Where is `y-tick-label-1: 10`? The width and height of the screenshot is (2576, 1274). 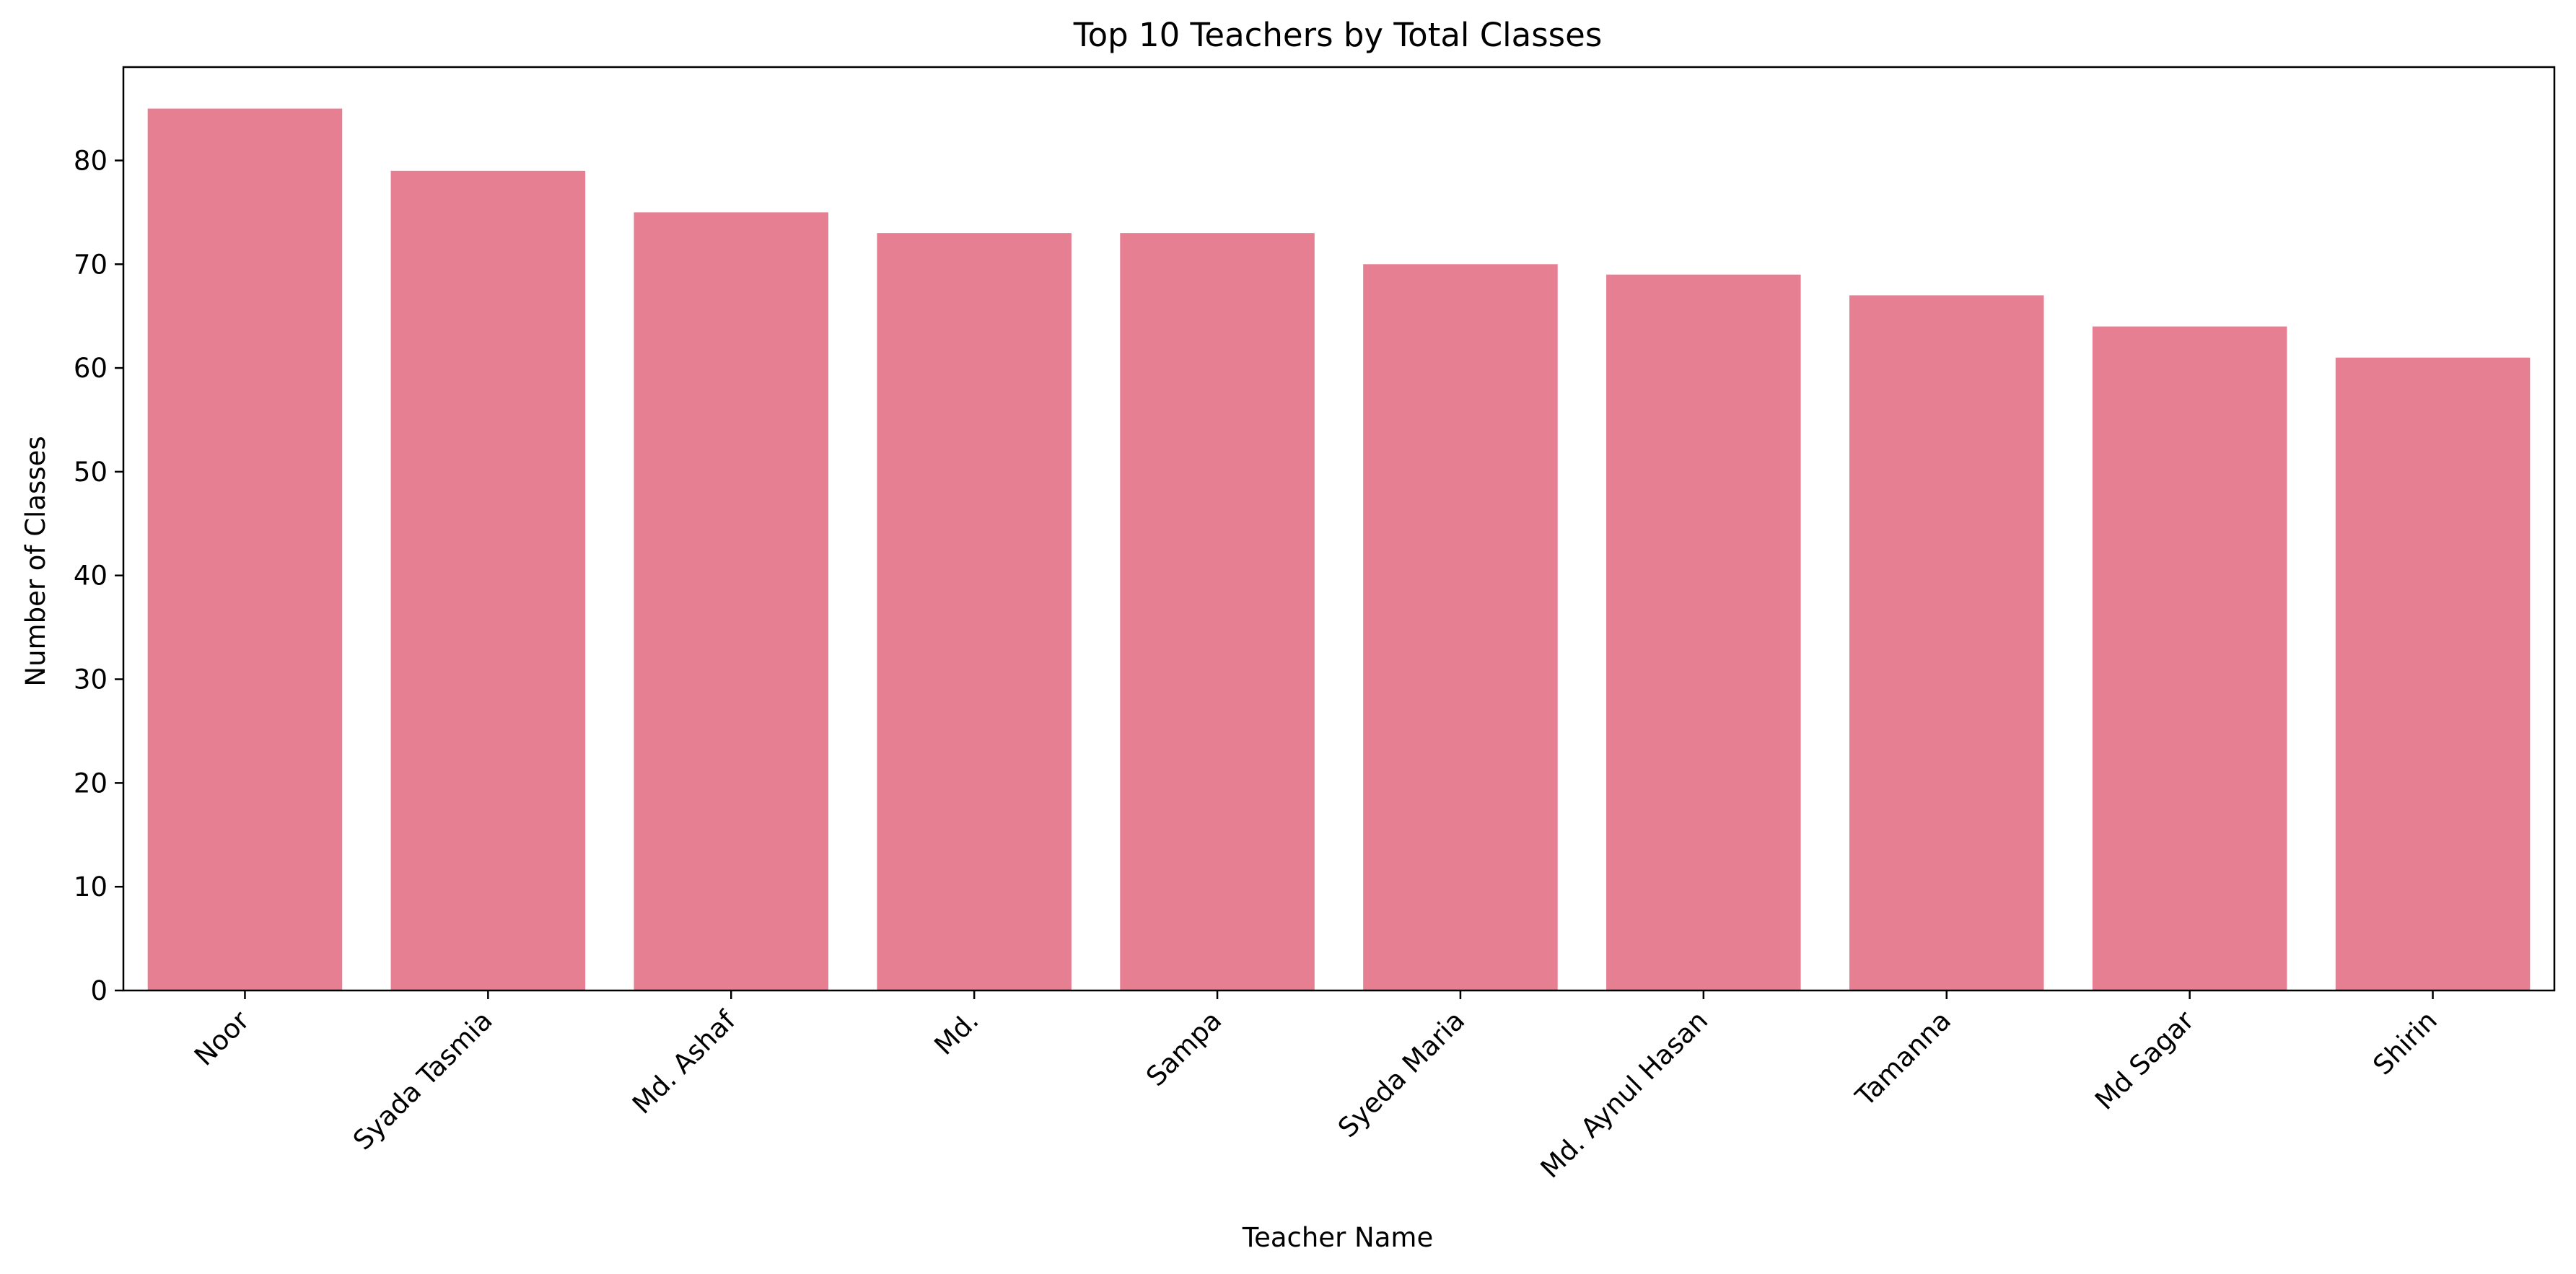
y-tick-label-1: 10 is located at coordinates (91, 886).